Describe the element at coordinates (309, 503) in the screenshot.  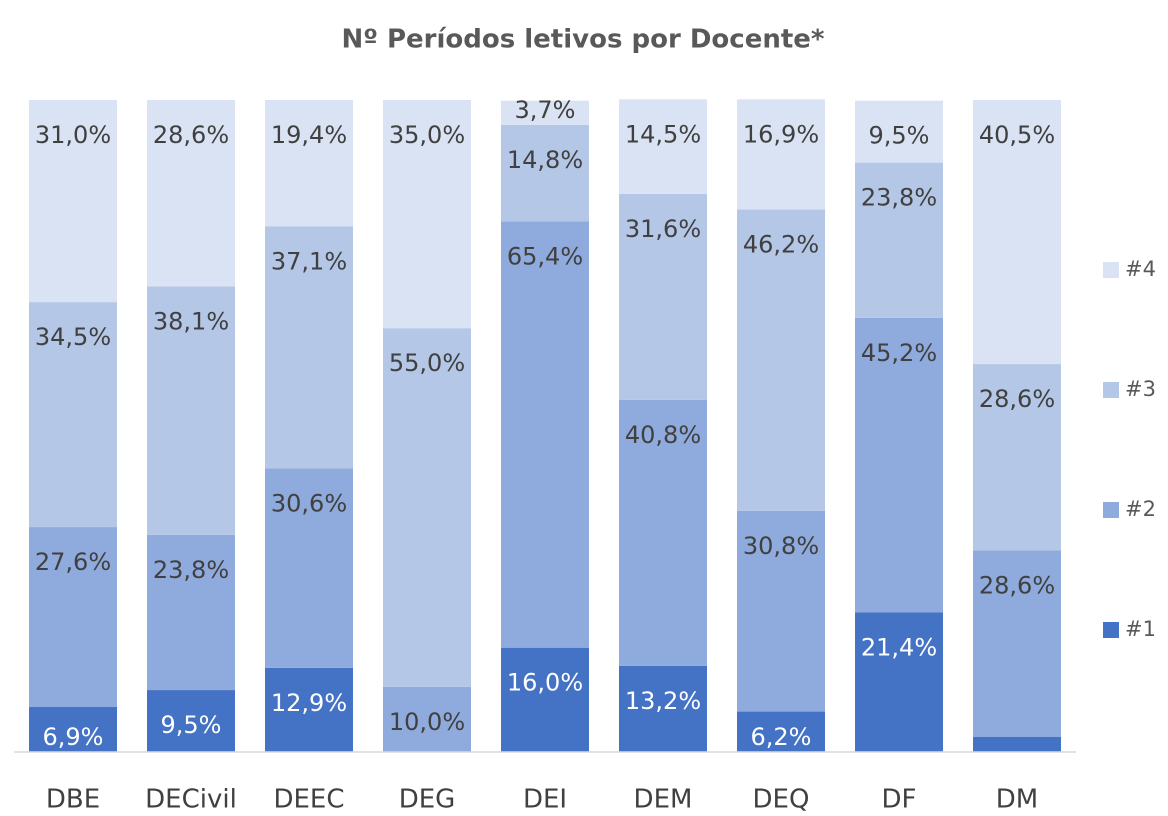
I see `data-label: 30,6%` at that location.